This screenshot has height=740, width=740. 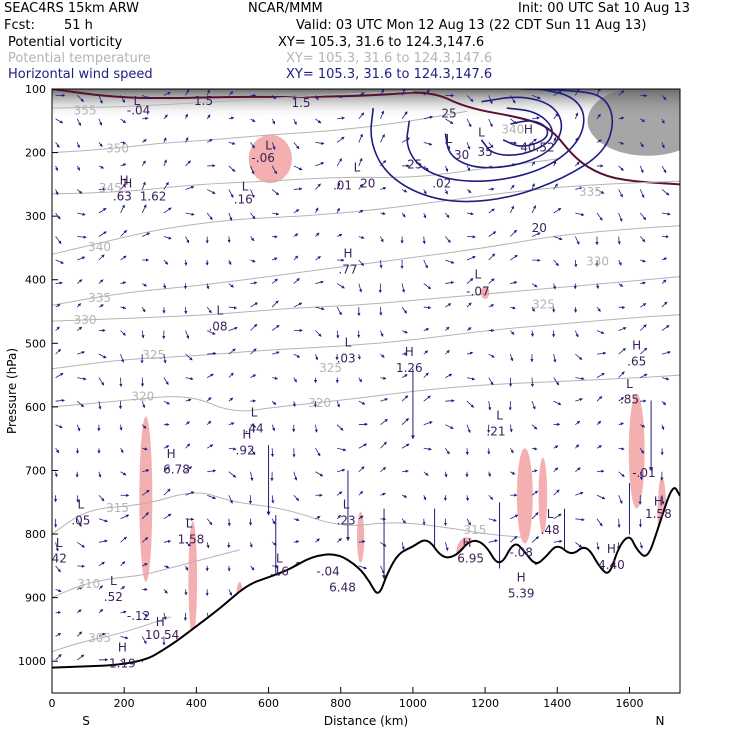 I want to click on field-extremum-label: 20, so click(x=367, y=184).